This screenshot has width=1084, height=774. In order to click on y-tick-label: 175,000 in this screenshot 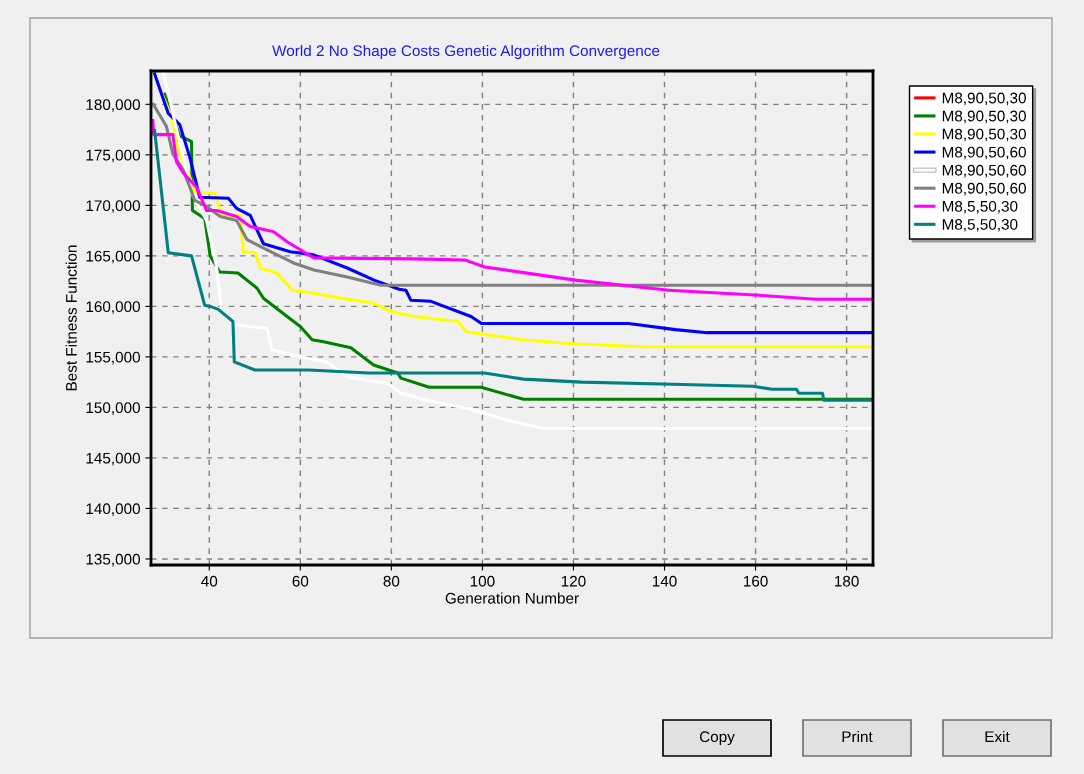, I will do `click(113, 156)`.